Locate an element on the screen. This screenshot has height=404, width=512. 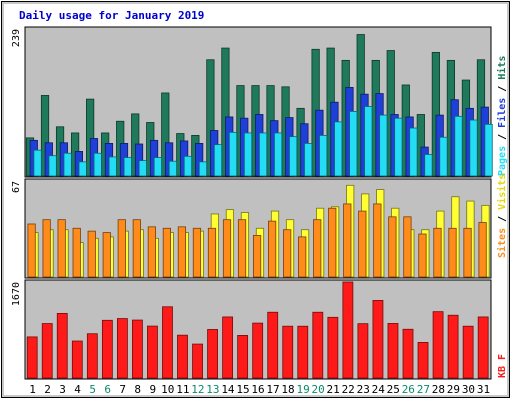
legend-files: Files is located at coordinates (502, 113).